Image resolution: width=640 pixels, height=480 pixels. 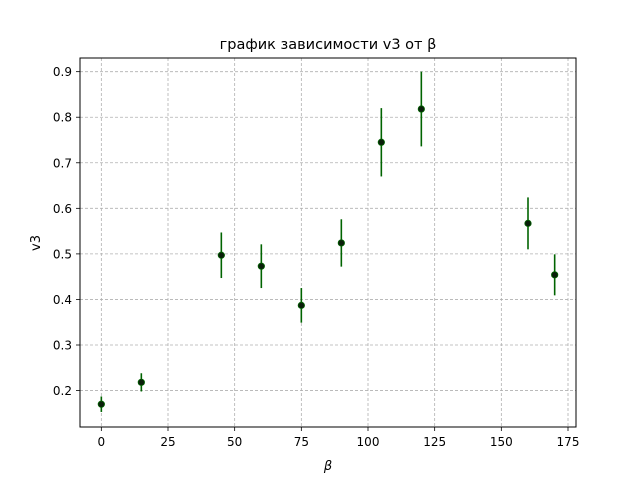 I want to click on y-tick-label: 0.4, so click(x=62, y=300).